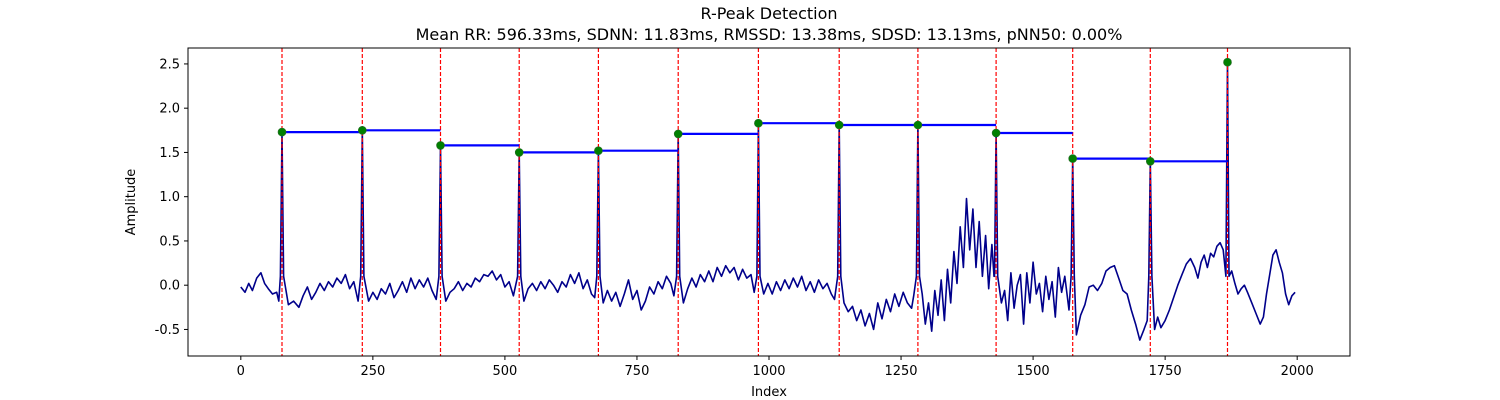 This screenshot has width=1500, height=400. Describe the element at coordinates (169, 286) in the screenshot. I see `y-tick-label: 0.0` at that location.